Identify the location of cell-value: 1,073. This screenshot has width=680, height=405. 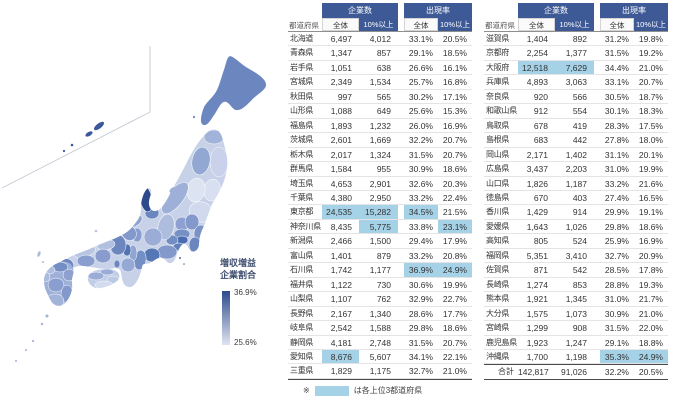
(576, 313).